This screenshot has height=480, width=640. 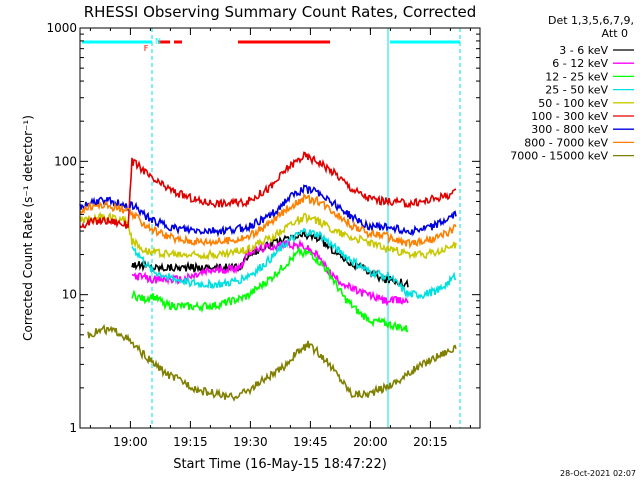 What do you see at coordinates (598, 473) in the screenshot?
I see `timestamp: 28-Oct-2021 02:07` at bounding box center [598, 473].